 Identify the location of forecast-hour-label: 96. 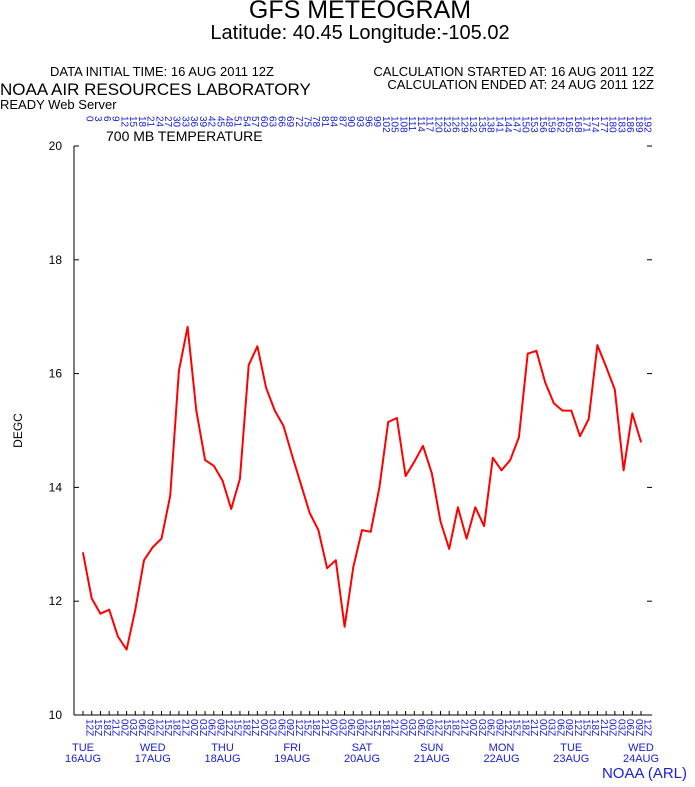
(368, 122).